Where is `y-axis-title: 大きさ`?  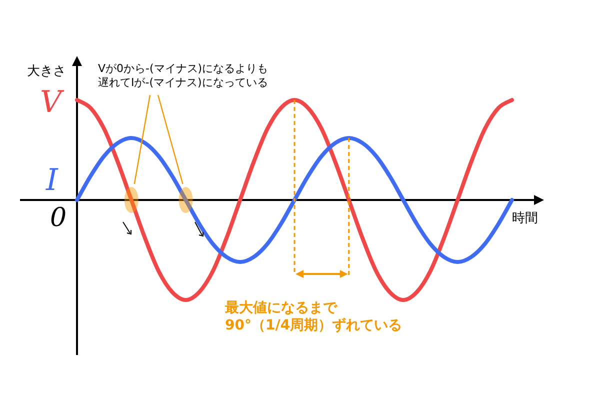
y-axis-title: 大きさ is located at coordinates (46, 71).